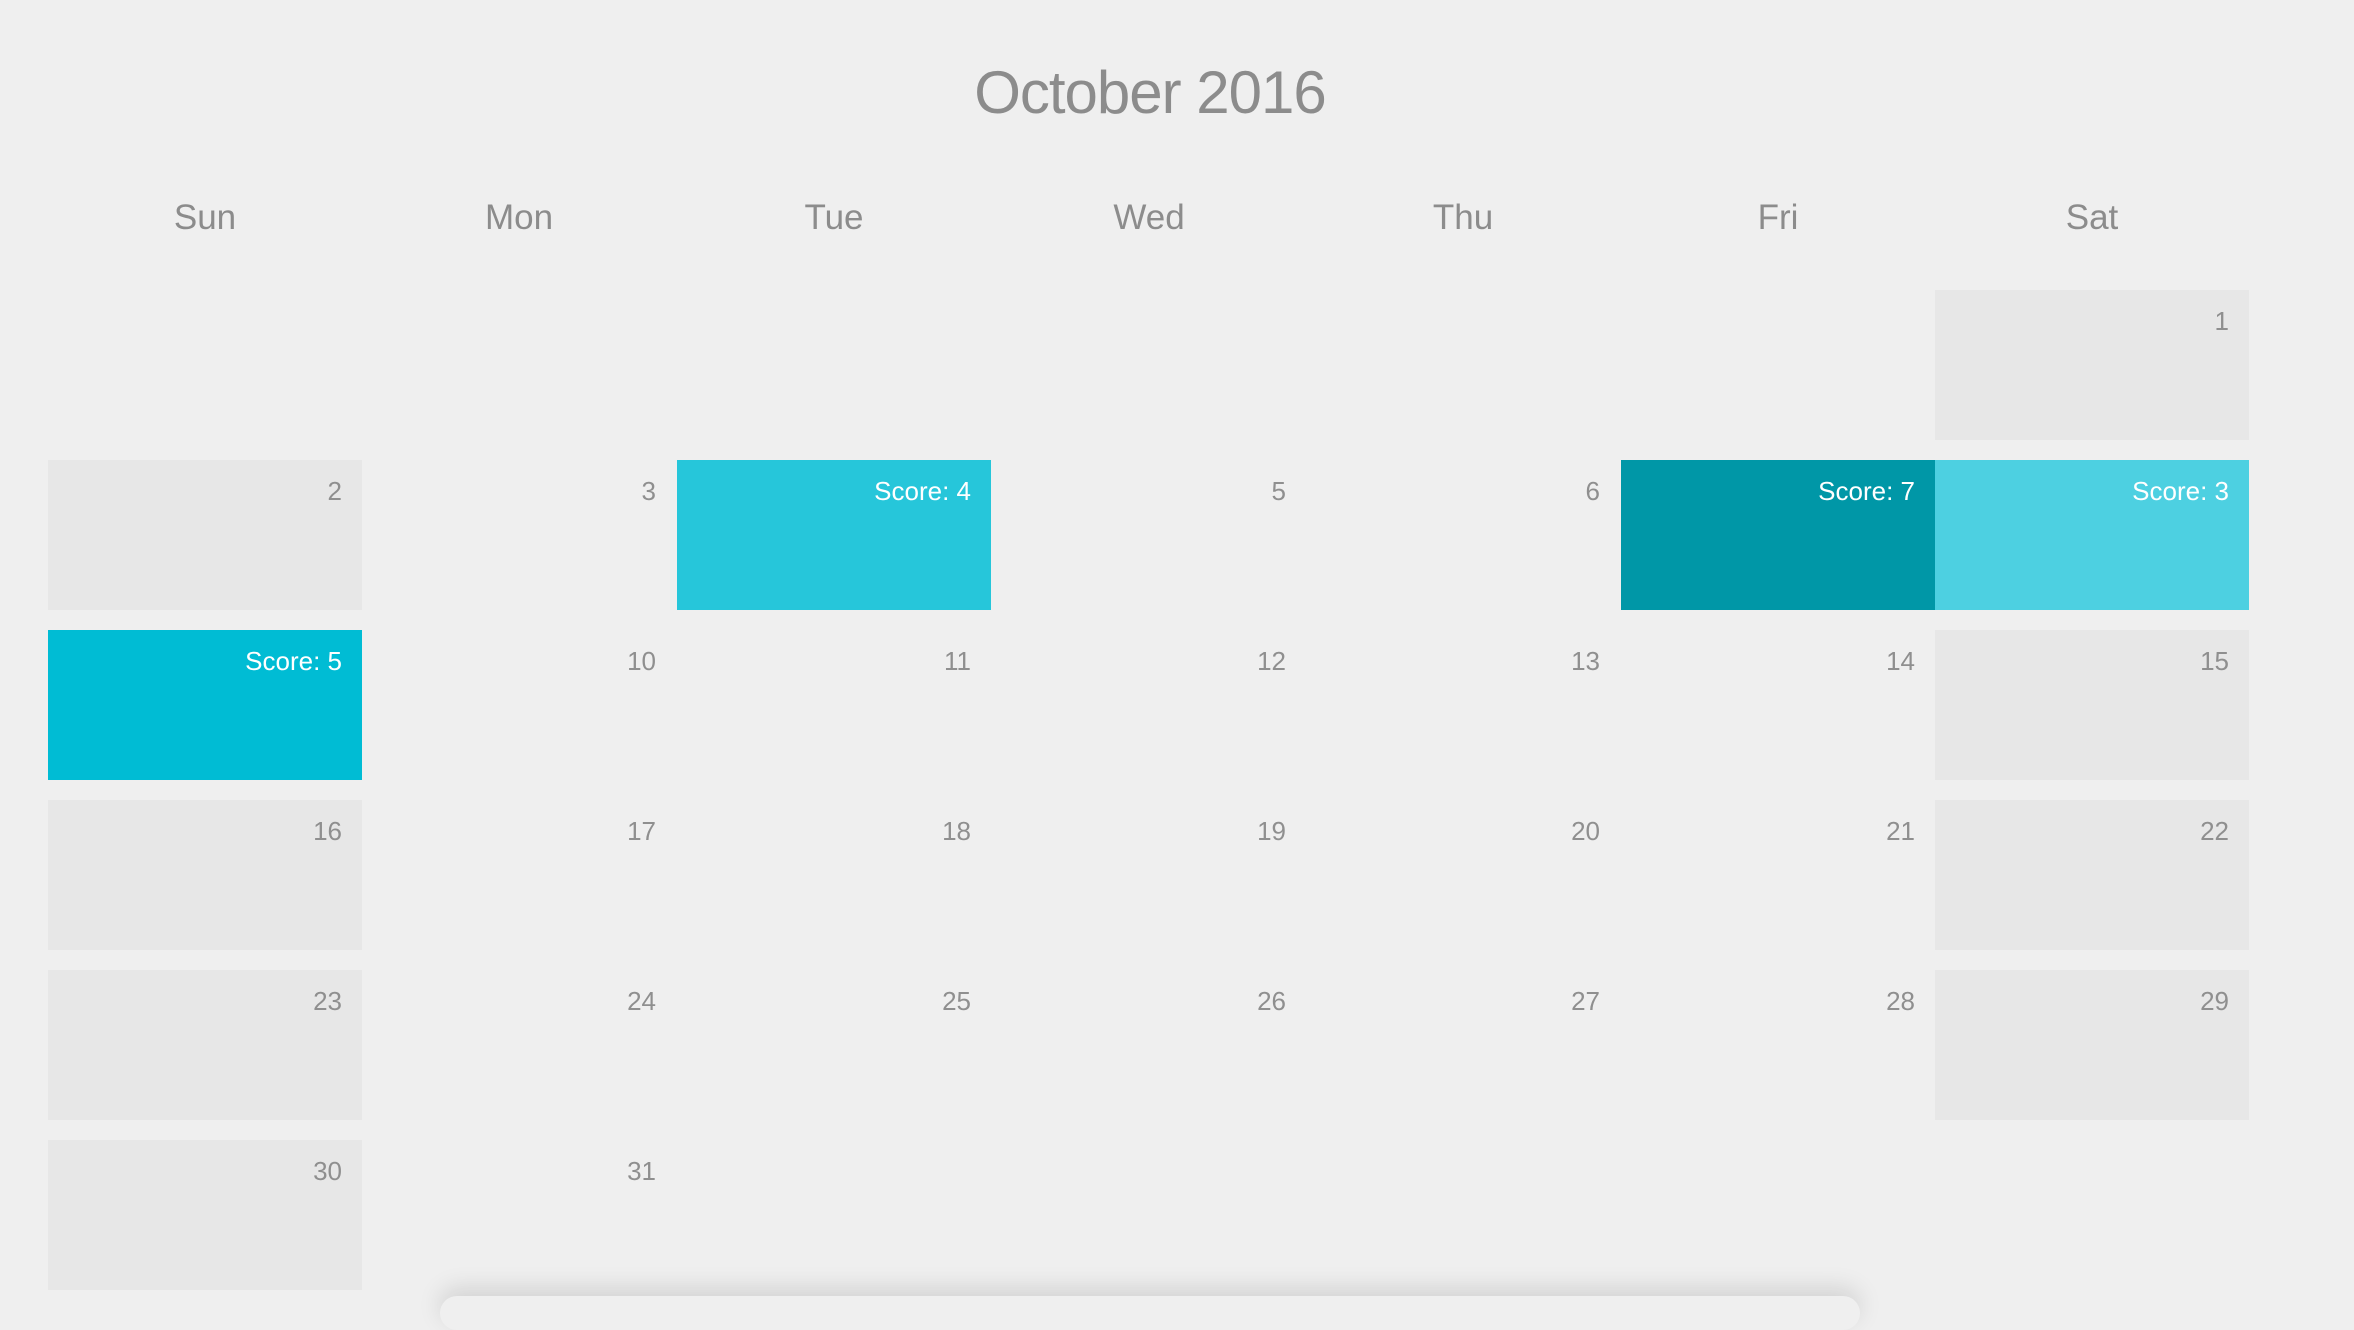  Describe the element at coordinates (2180, 491) in the screenshot. I see `day-score: Score: 3` at that location.